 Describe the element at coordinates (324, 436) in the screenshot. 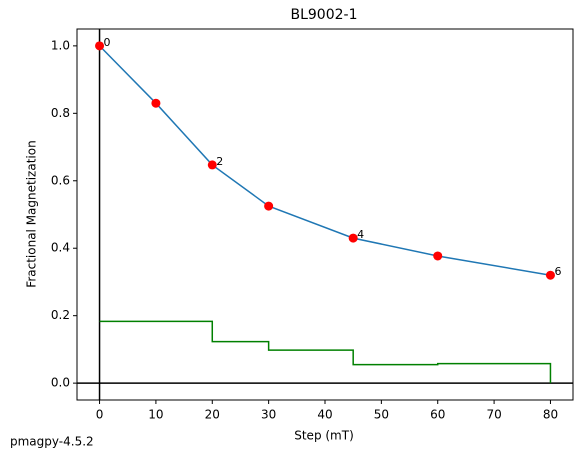

I see `x-axis-label: Step (mT)` at that location.